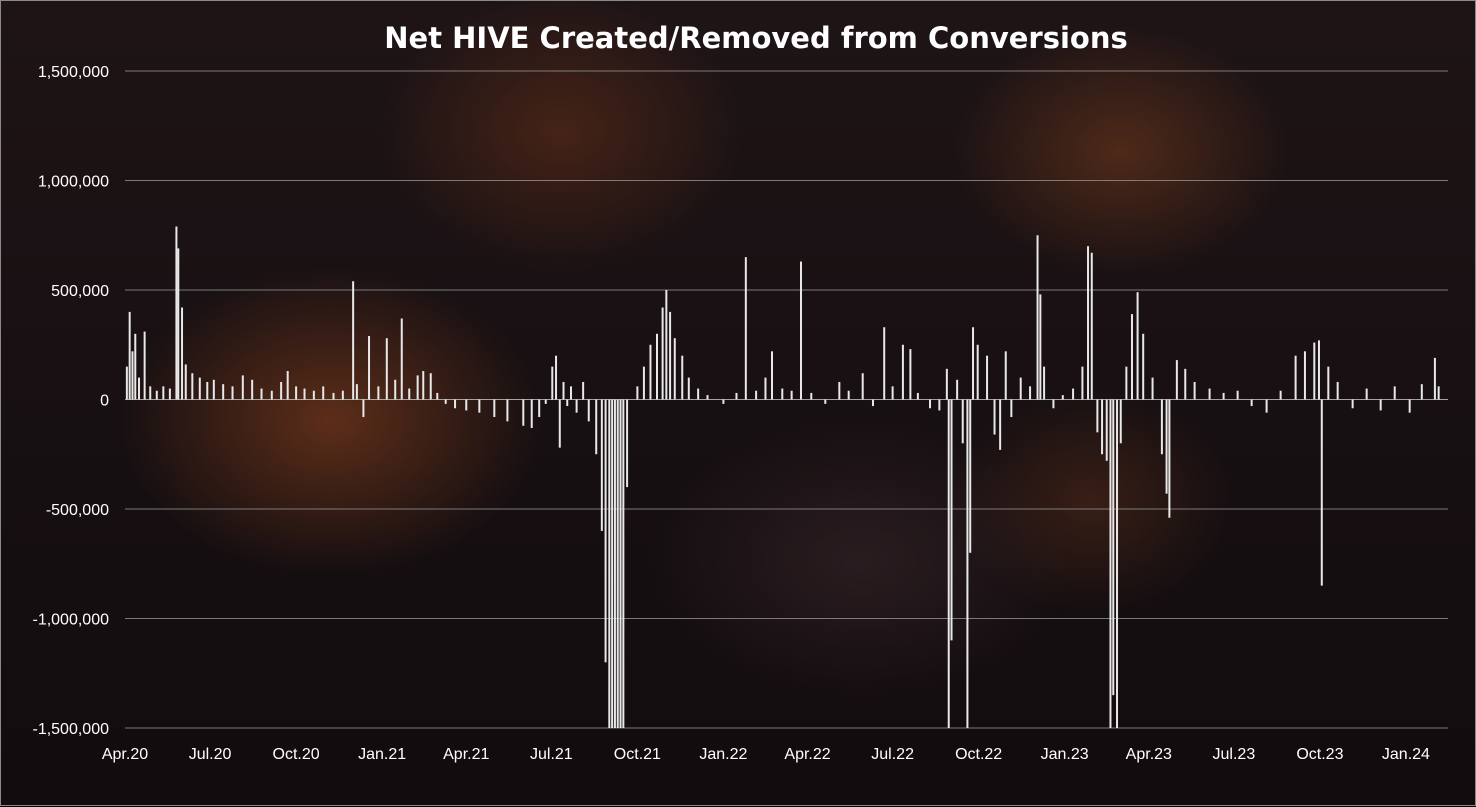 The image size is (1476, 807). I want to click on y-tick-label: -1,000,000, so click(70, 620).